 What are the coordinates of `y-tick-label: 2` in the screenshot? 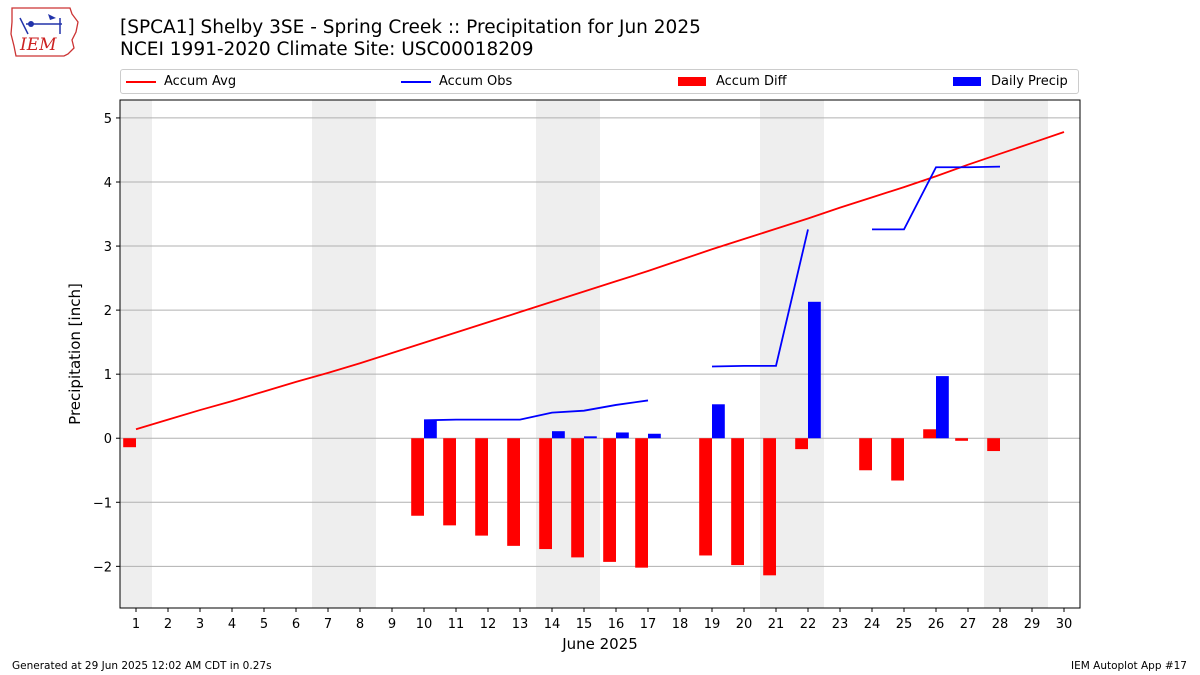 It's located at (108, 311).